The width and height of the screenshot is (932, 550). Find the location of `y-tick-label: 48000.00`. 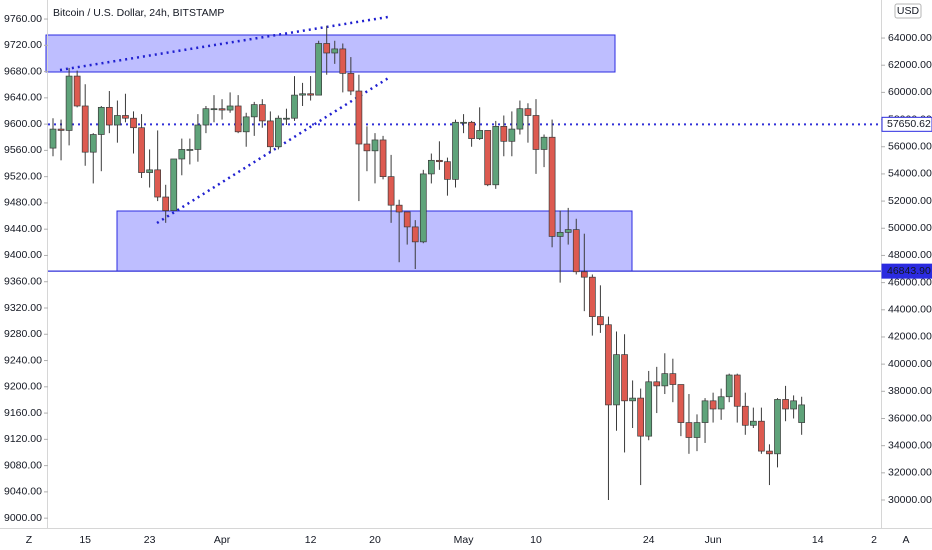

y-tick-label: 48000.00 is located at coordinates (910, 255).